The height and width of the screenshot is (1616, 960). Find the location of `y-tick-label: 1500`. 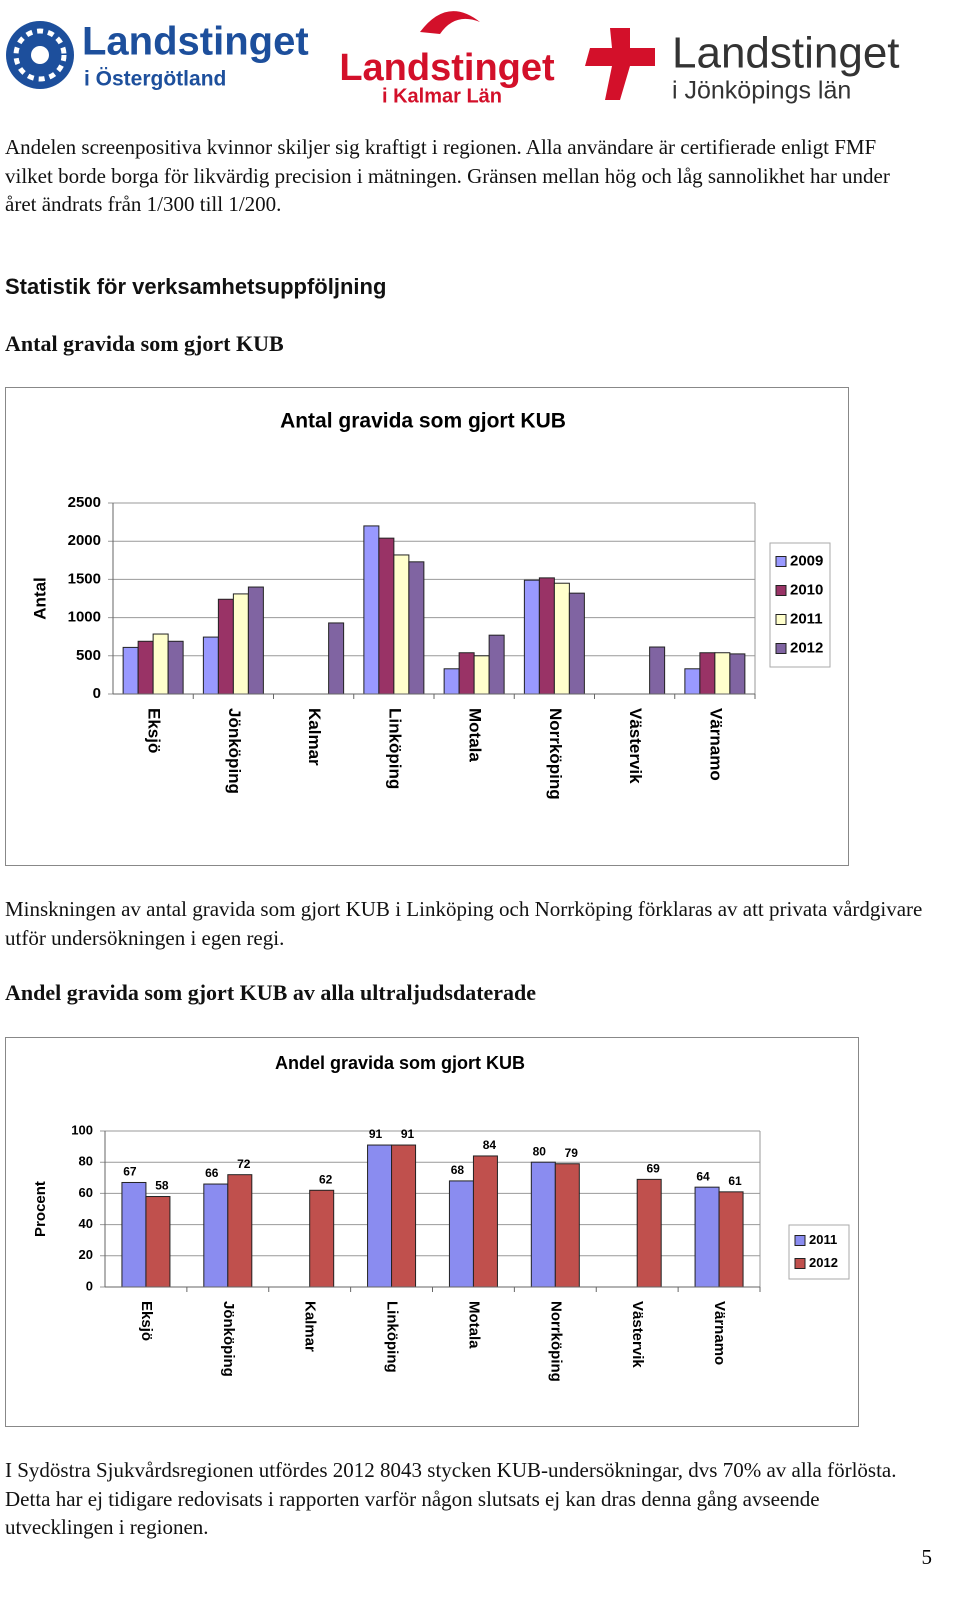

y-tick-label: 1500 is located at coordinates (84, 578).